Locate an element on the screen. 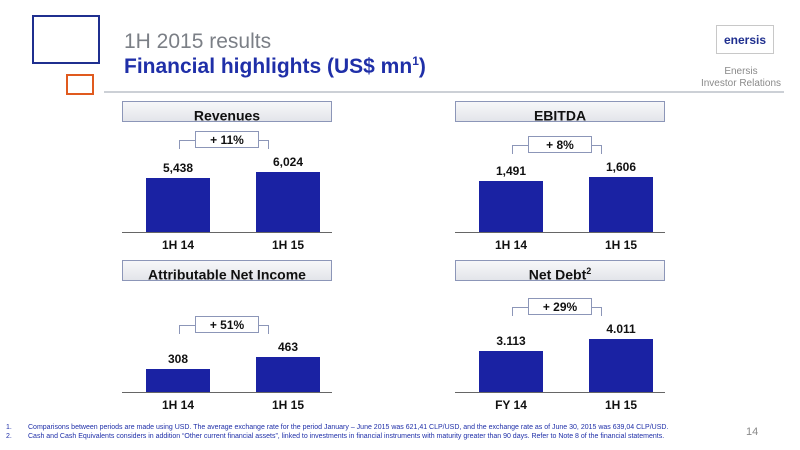 The height and width of the screenshot is (450, 800). chart-title-text: Attributable Net Income is located at coordinates (227, 274).